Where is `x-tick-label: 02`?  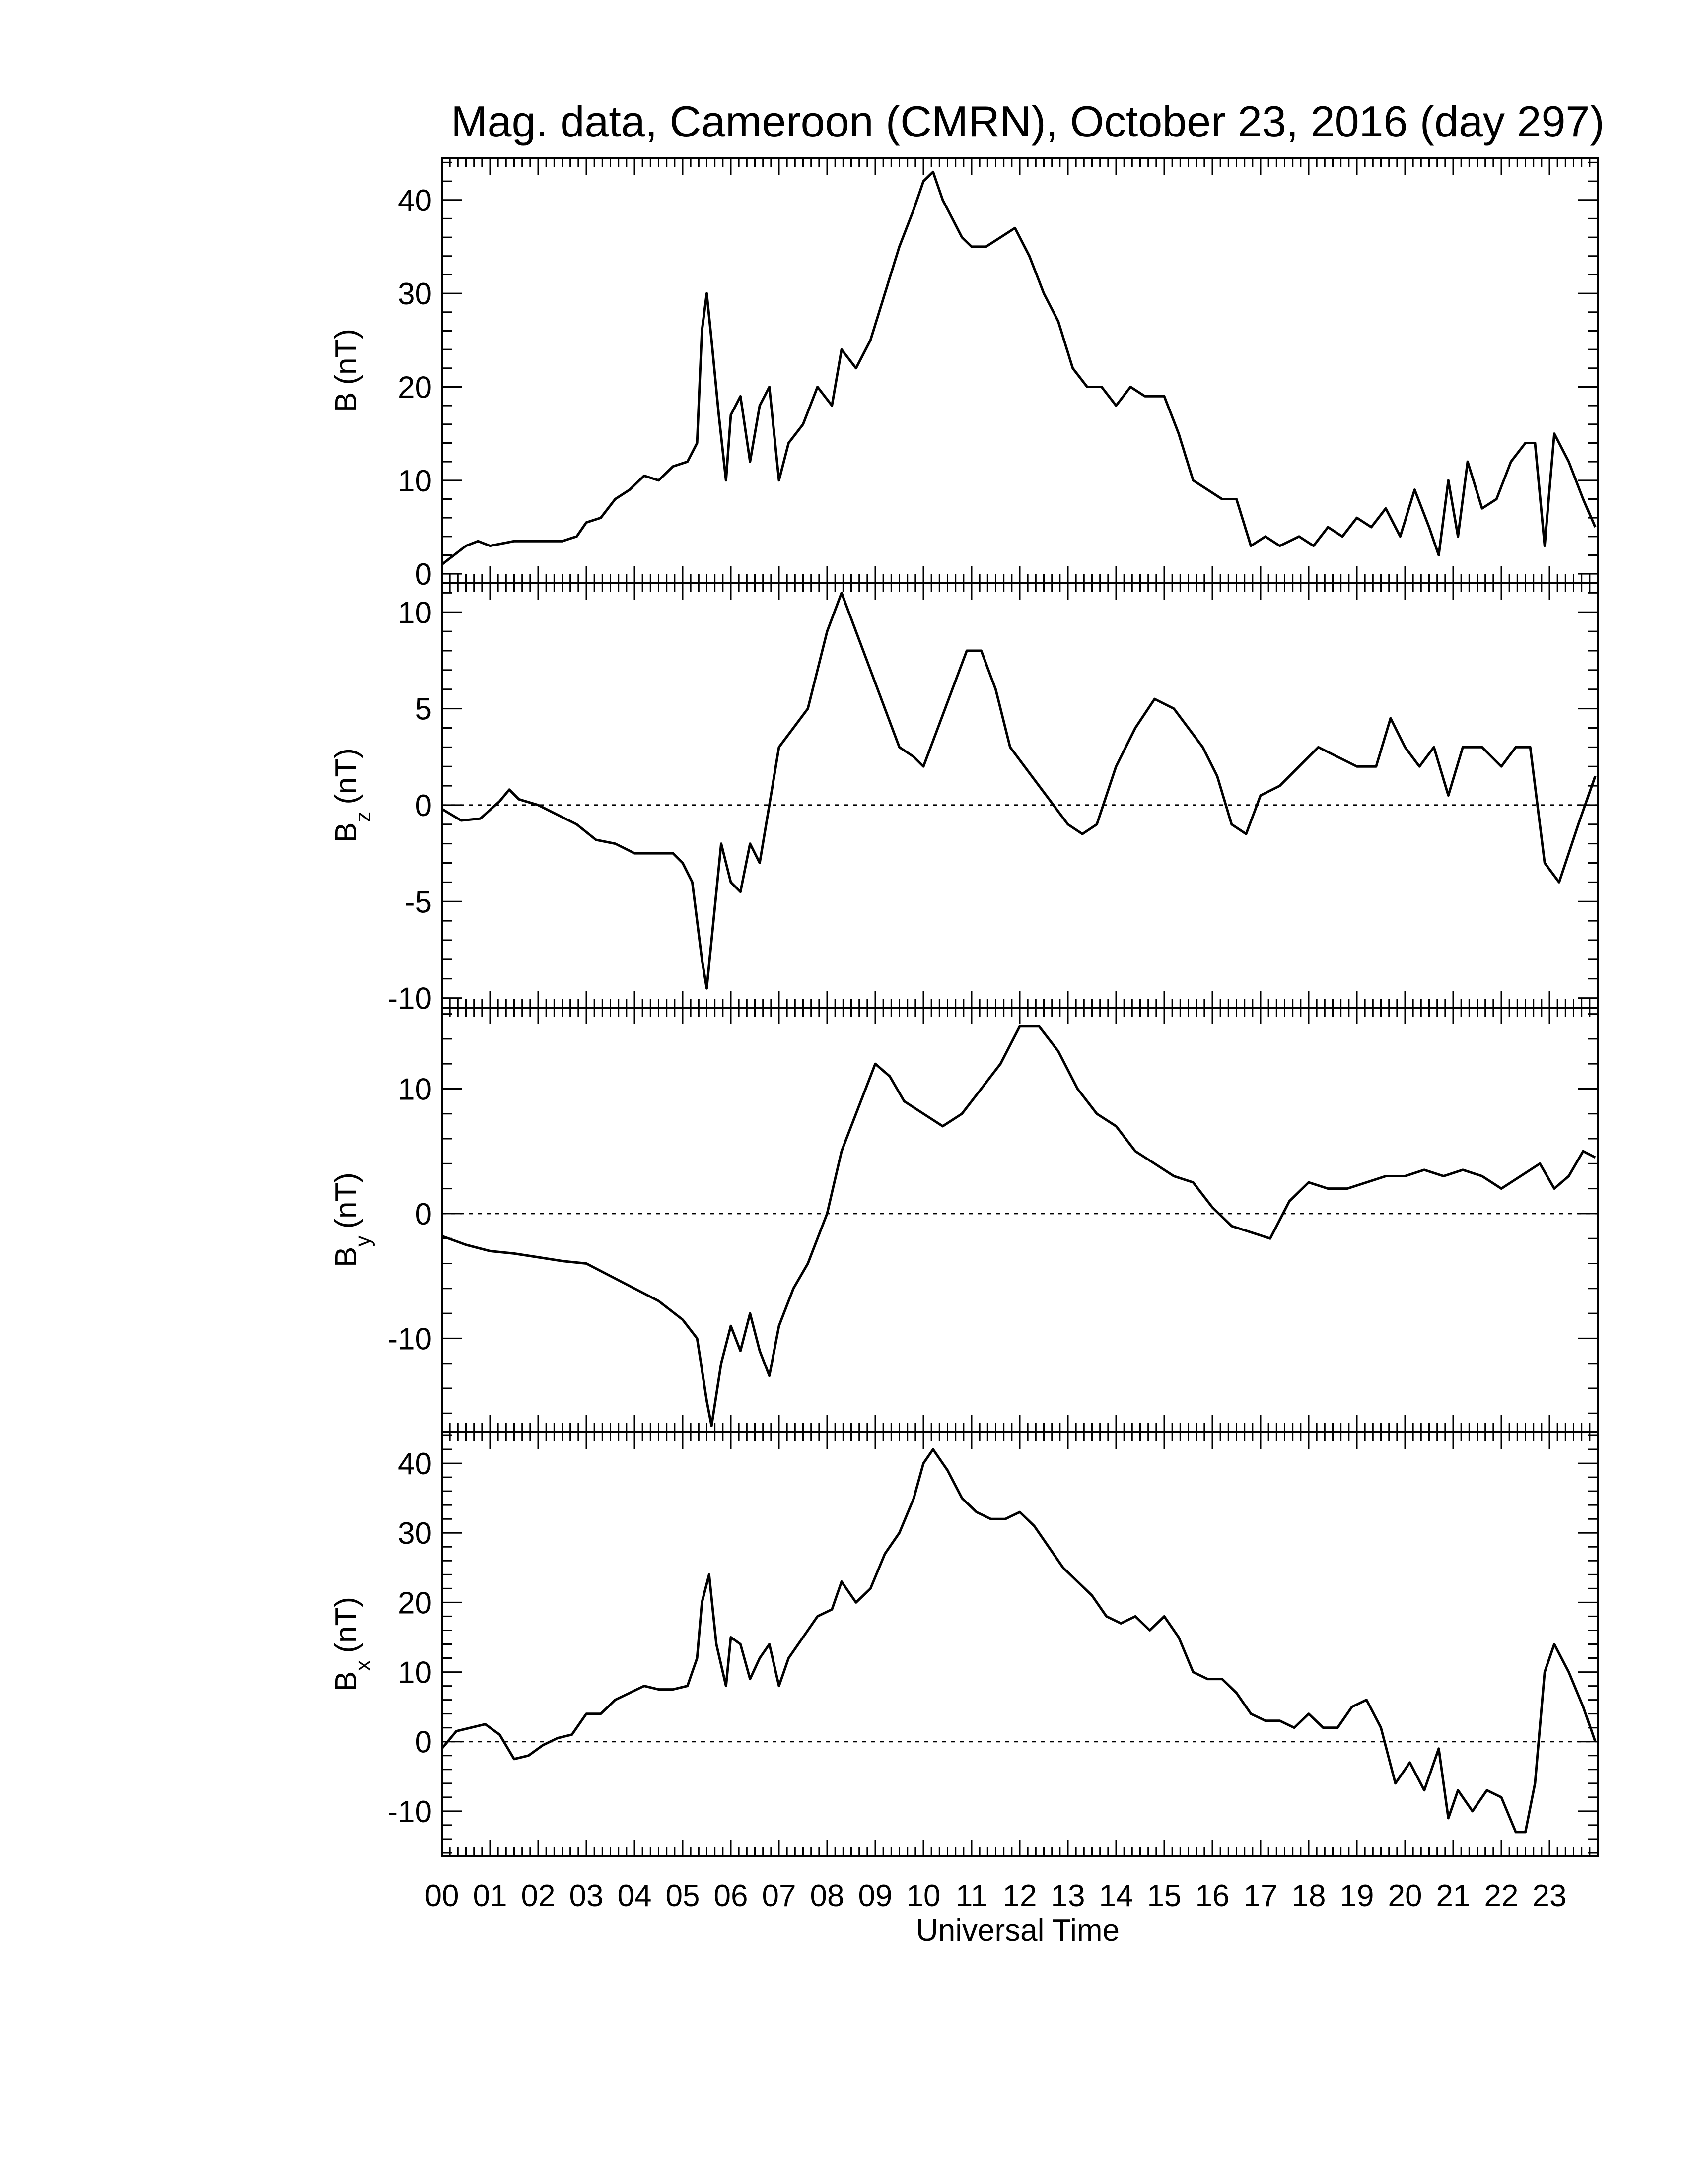 x-tick-label: 02 is located at coordinates (538, 1896).